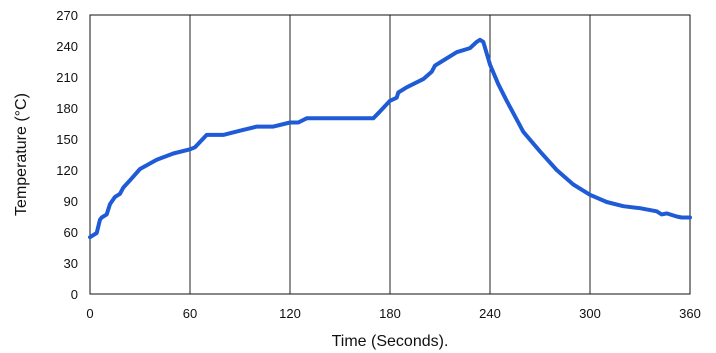 The height and width of the screenshot is (353, 716). What do you see at coordinates (490, 313) in the screenshot?
I see `x-tick-label: 240` at bounding box center [490, 313].